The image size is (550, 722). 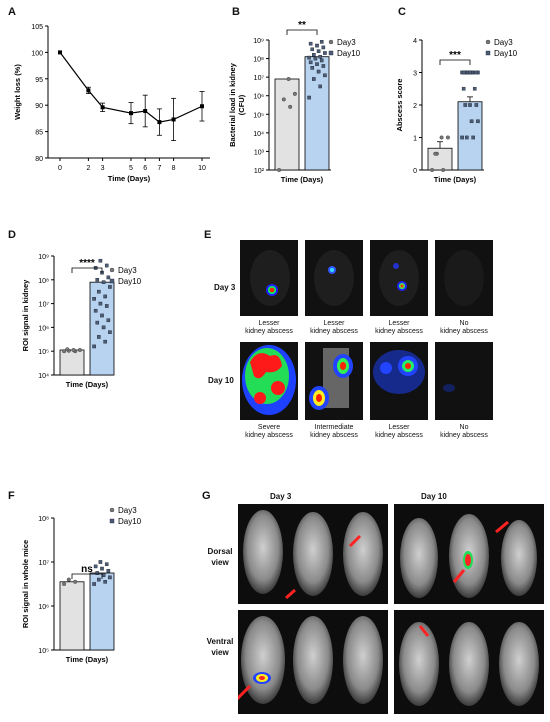 What do you see at coordinates (415, 171) in the screenshot?
I see `y-tick-label-C: 0` at bounding box center [415, 171].